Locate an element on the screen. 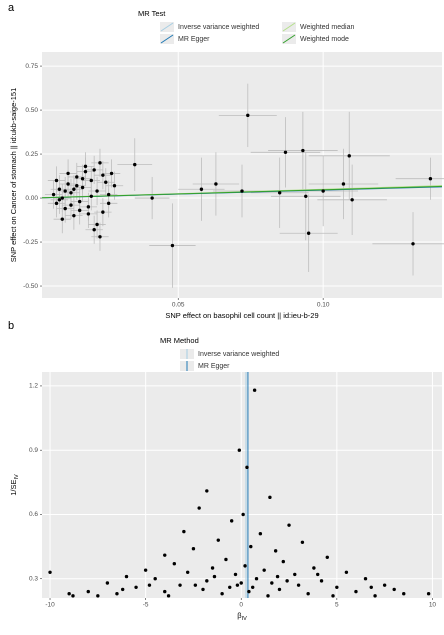 The width and height of the screenshot is (444, 635). y-tick-label: 0.00 is located at coordinates (31, 198).